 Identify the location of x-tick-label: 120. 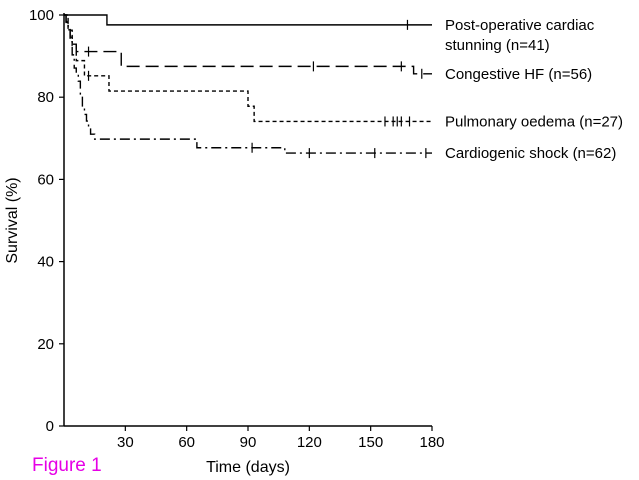
(309, 442).